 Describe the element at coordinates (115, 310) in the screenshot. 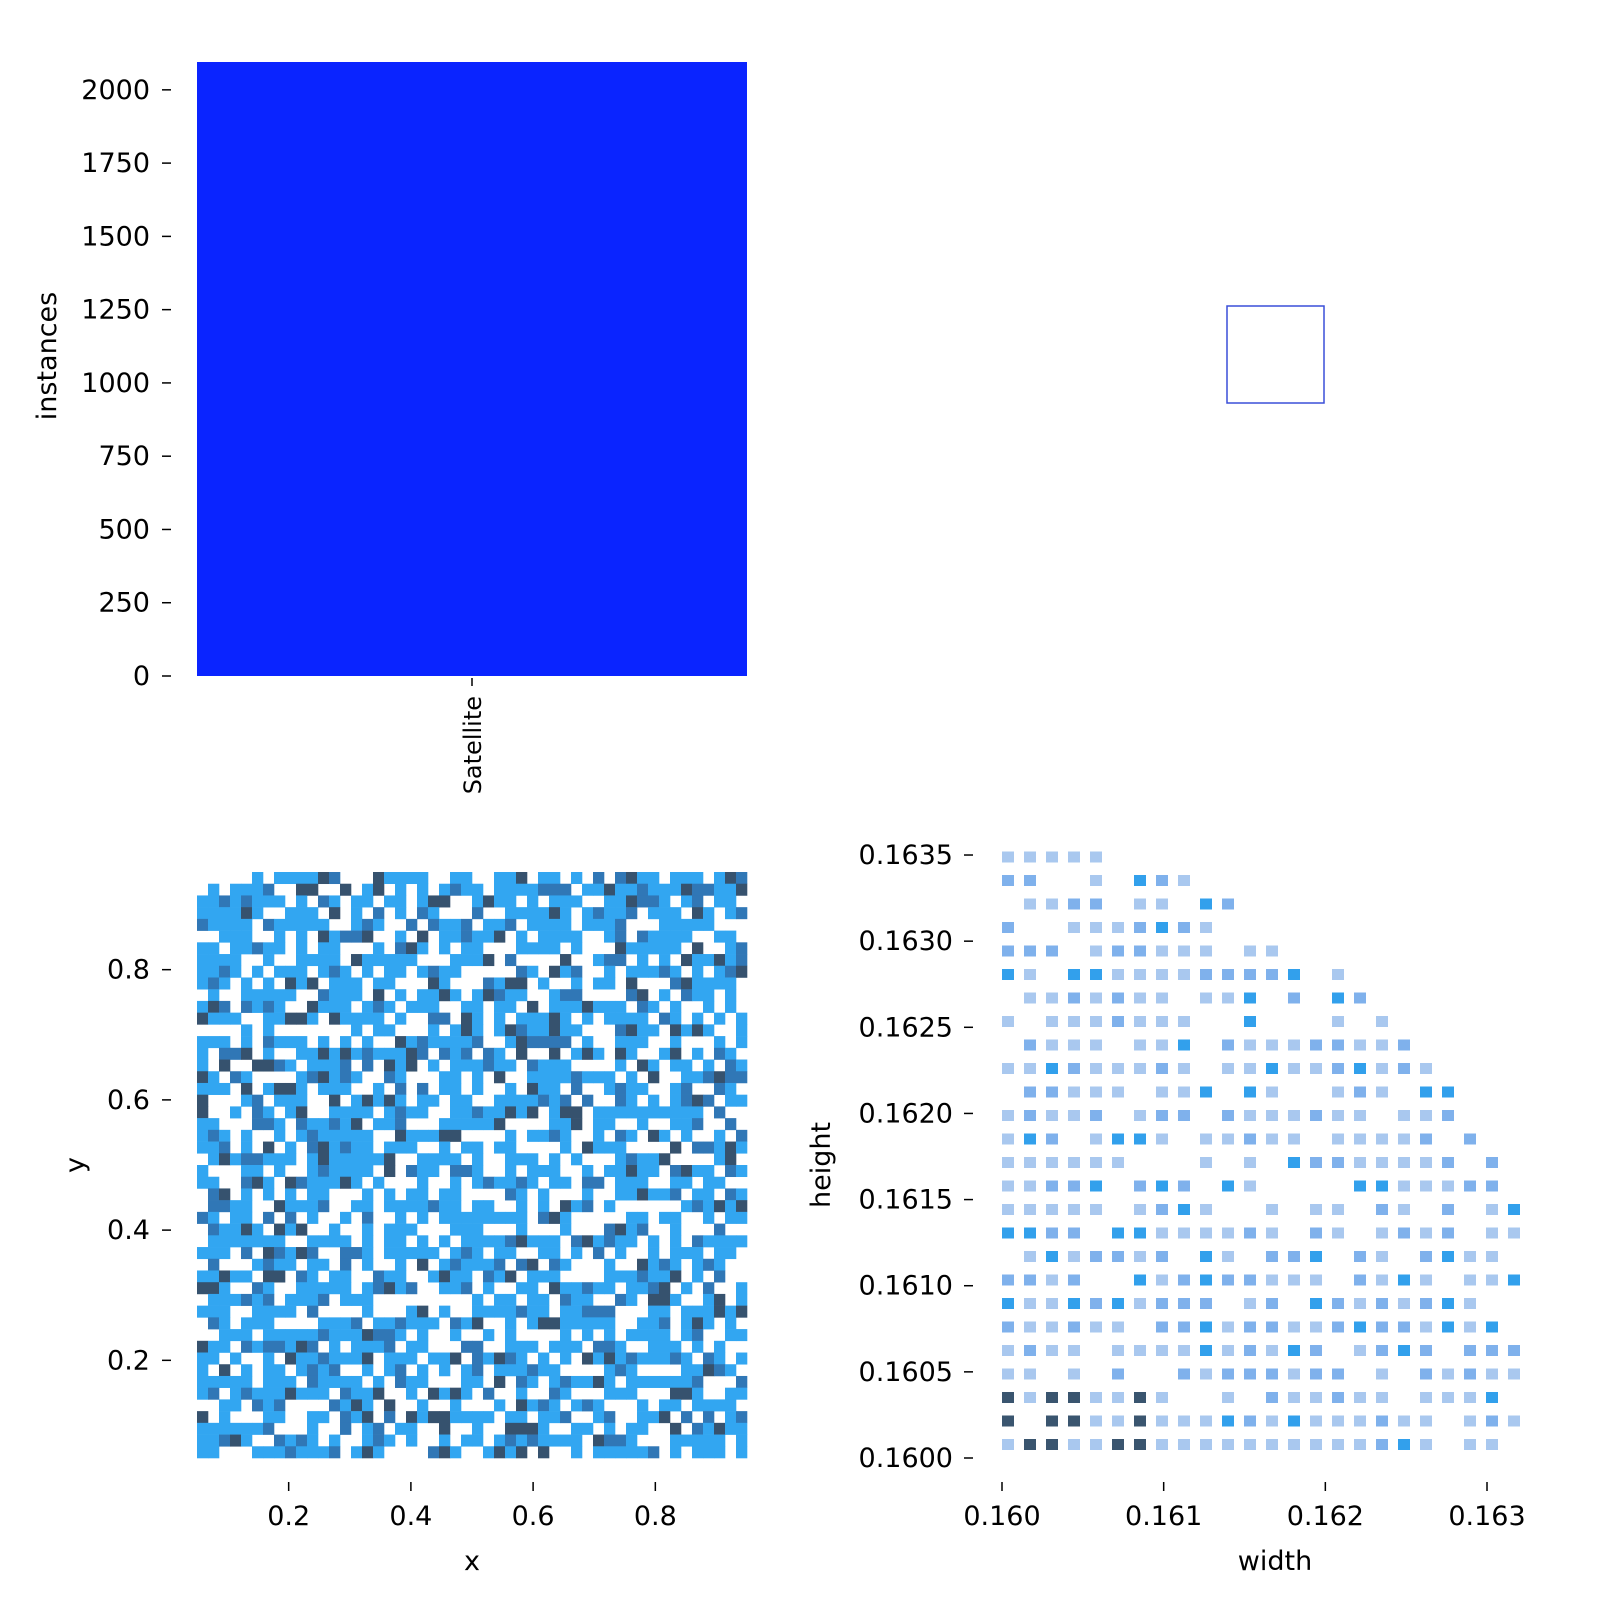

I see `y-tick-label: 1250` at that location.